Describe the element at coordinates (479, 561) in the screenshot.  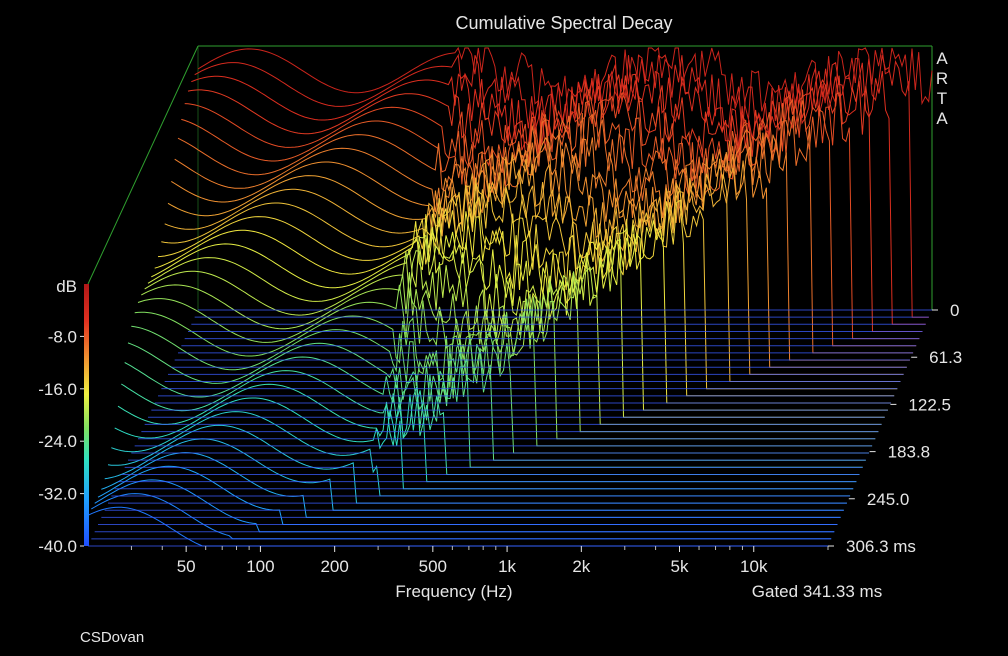
I see `x-axis-ticks: 50 100 200 500 1k 2k 5k 10k` at that location.